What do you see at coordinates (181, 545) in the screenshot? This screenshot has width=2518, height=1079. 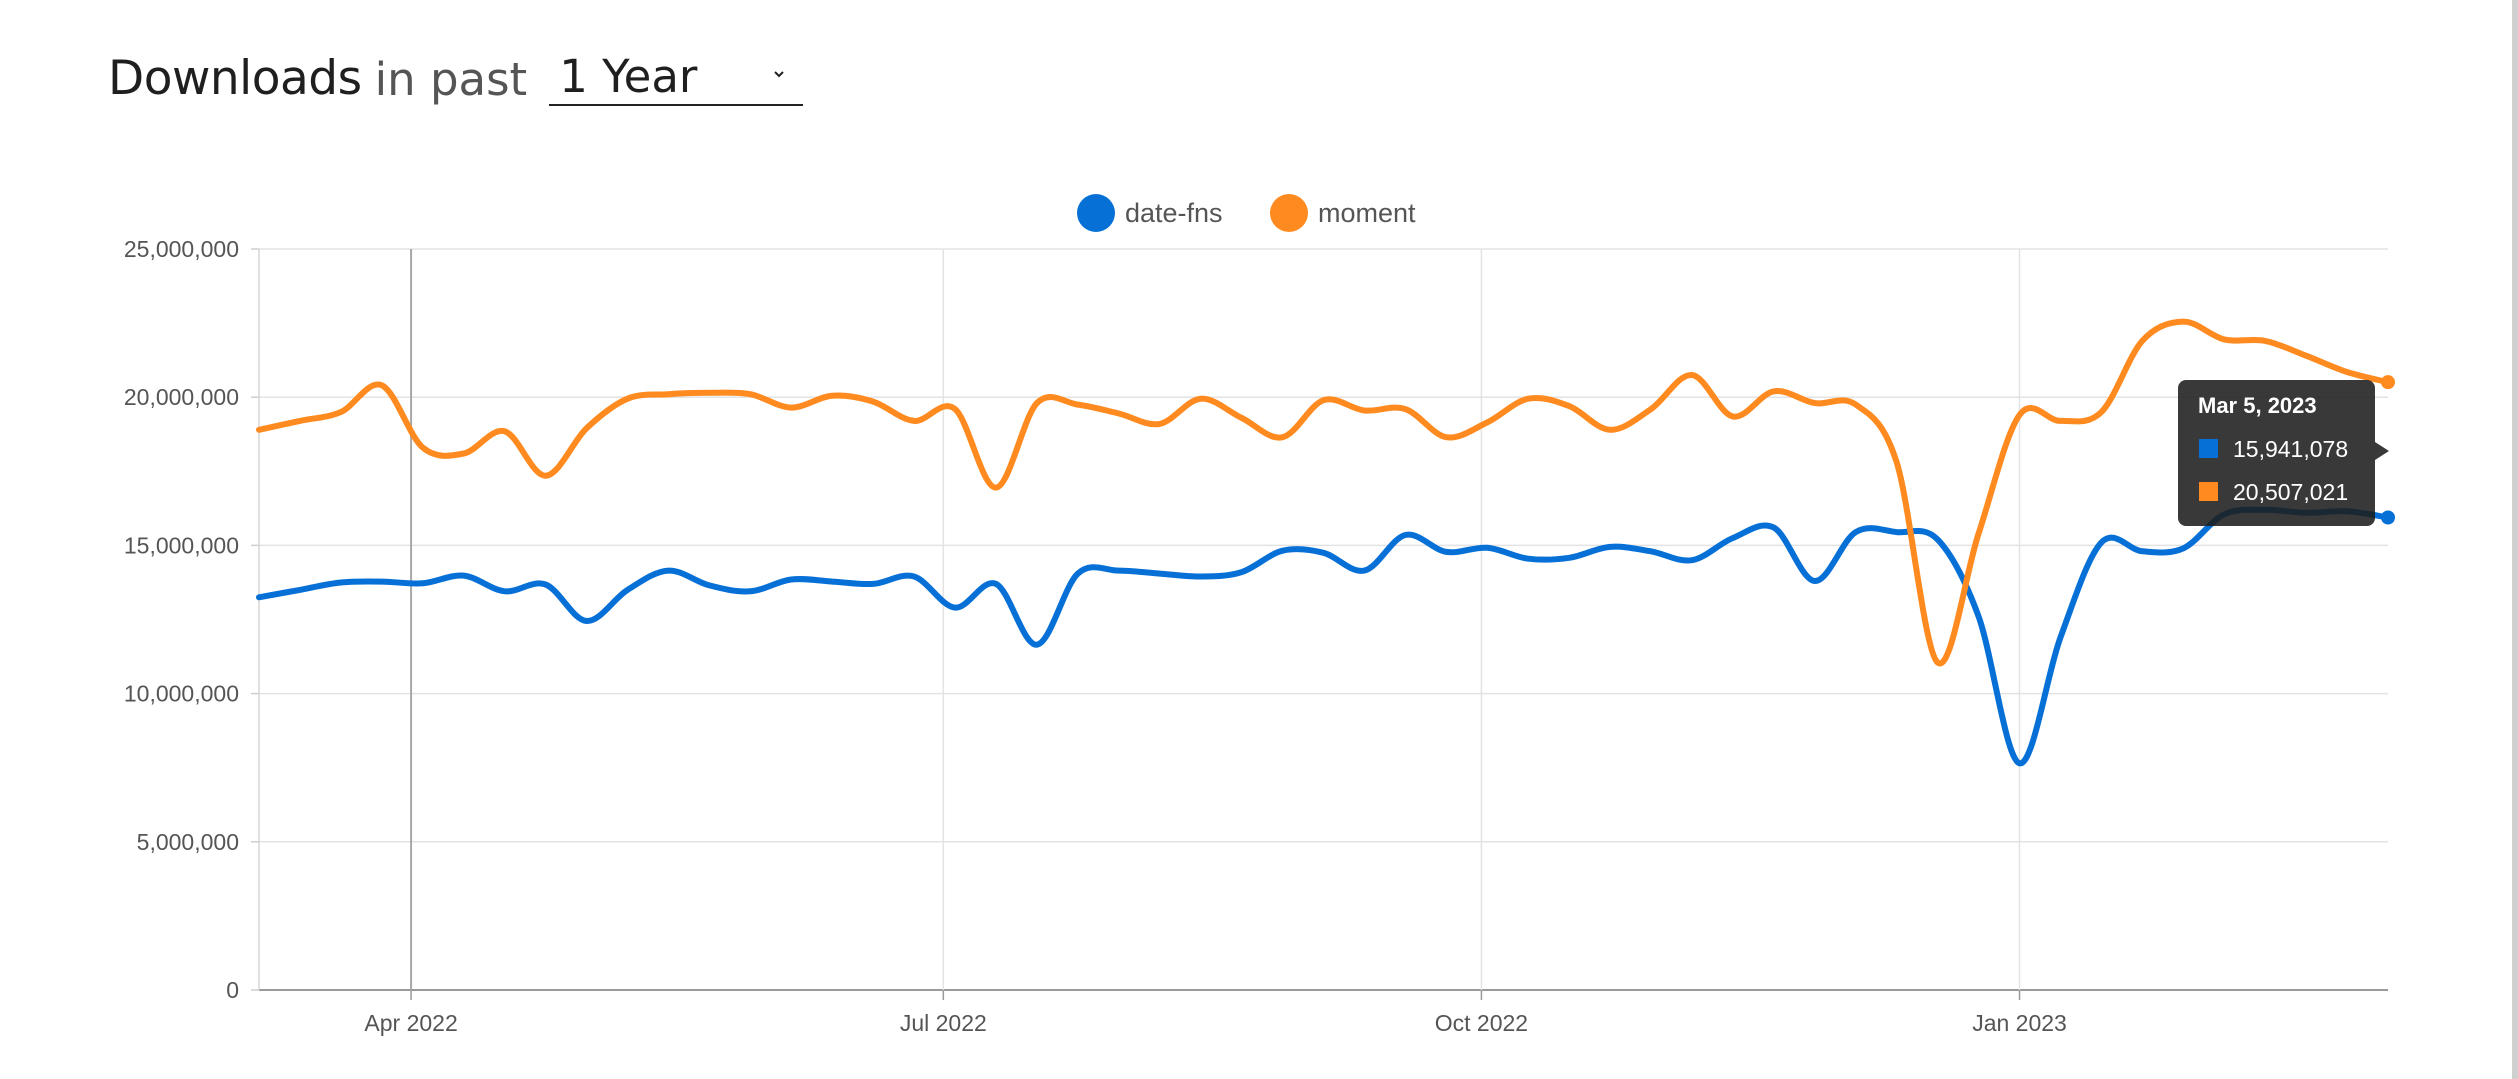 I see `y-tick-label: 15,000,000` at bounding box center [181, 545].